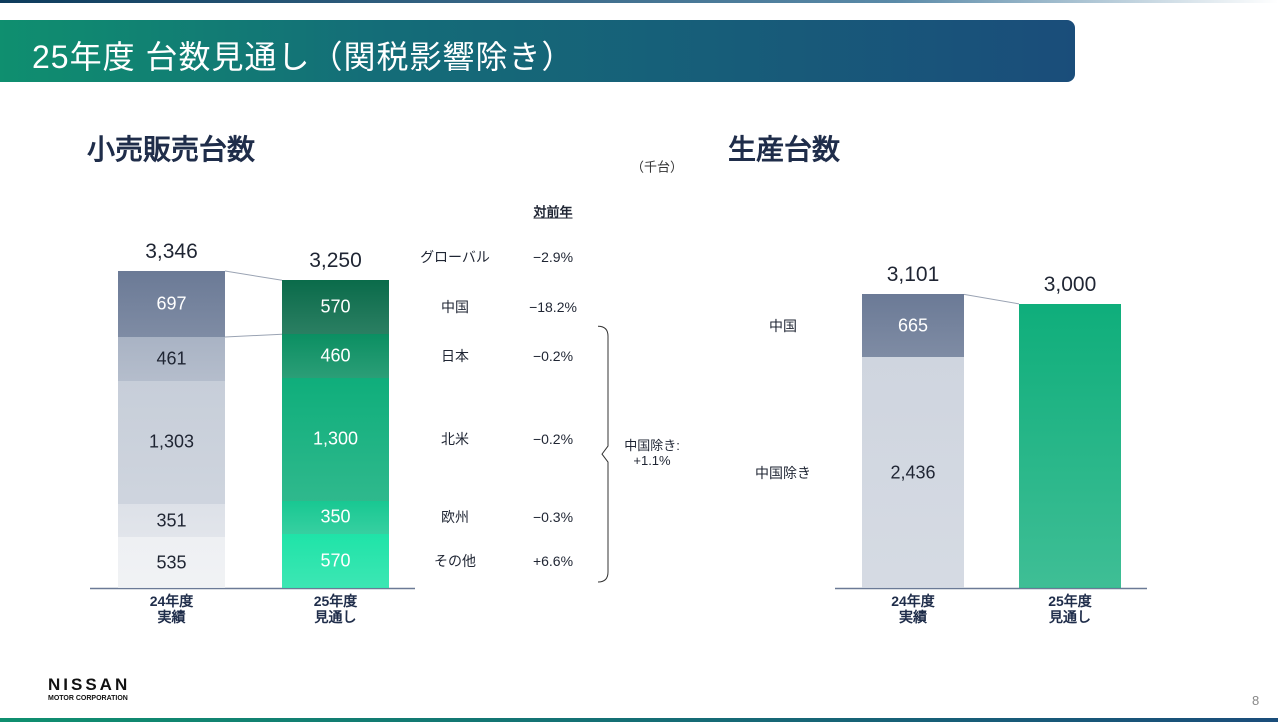 This screenshot has height=722, width=1278. I want to click on page-number: 8, so click(1256, 700).